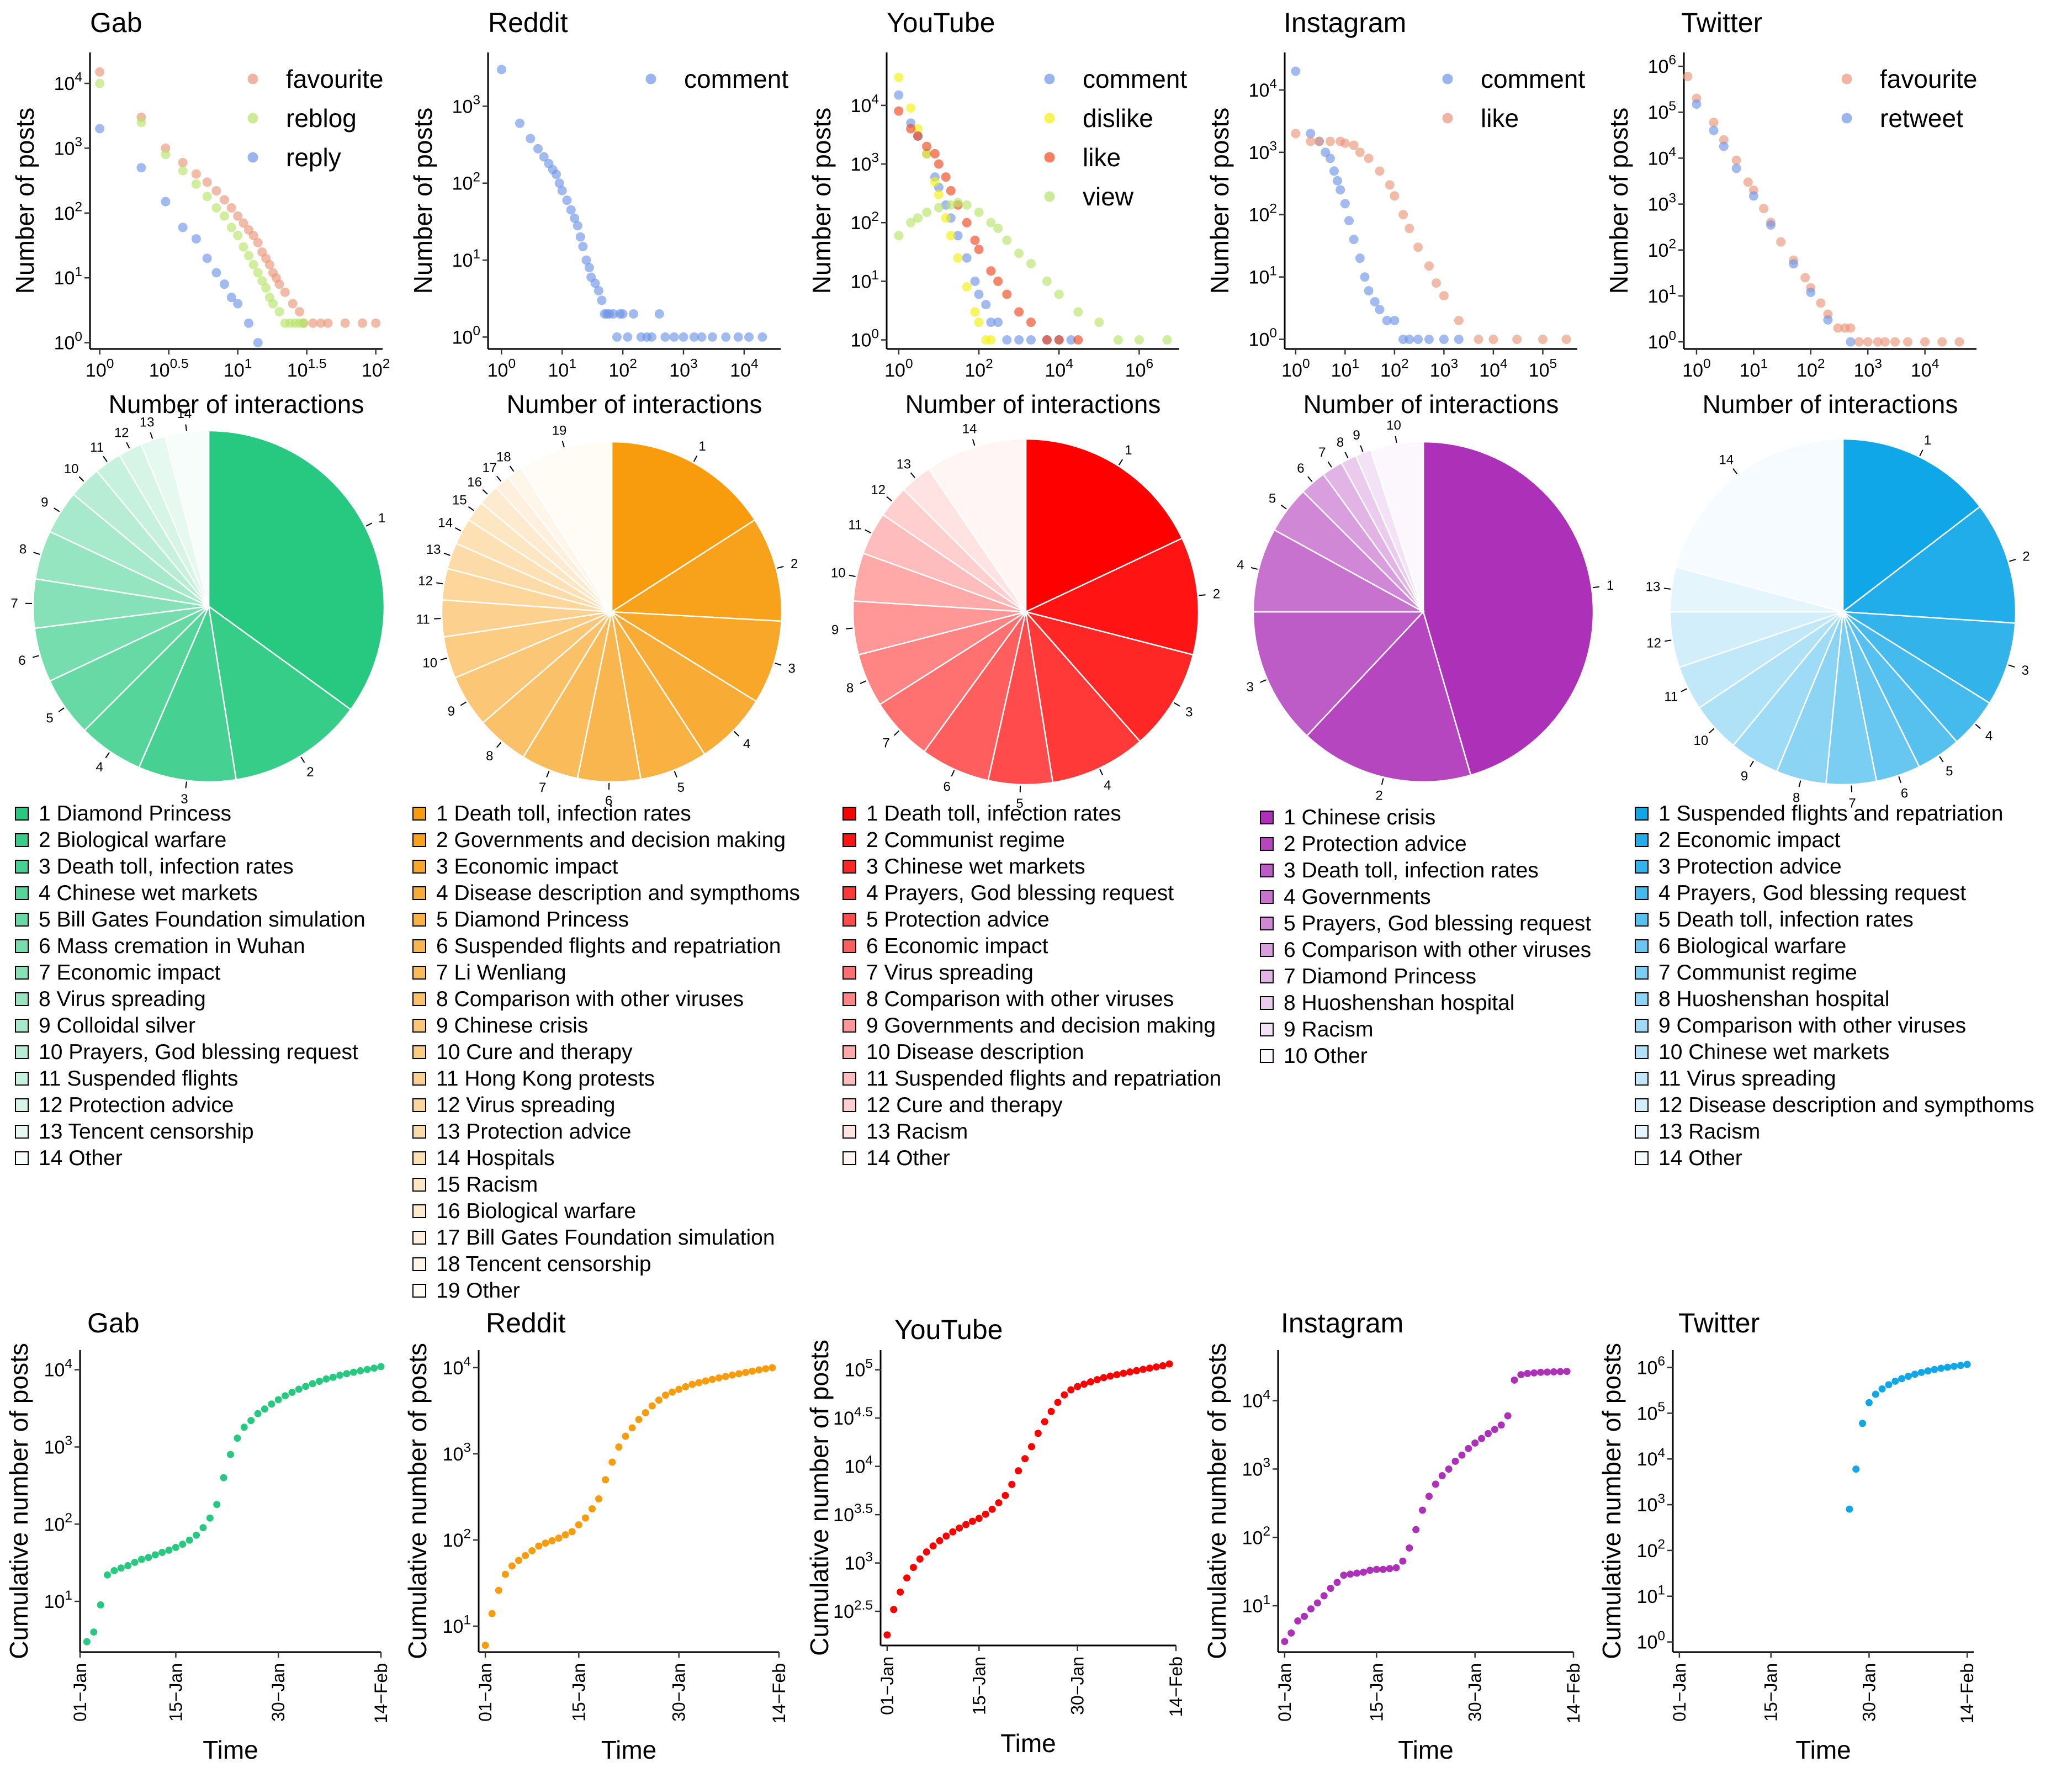  What do you see at coordinates (1007, 240) in the screenshot?
I see `point-view` at bounding box center [1007, 240].